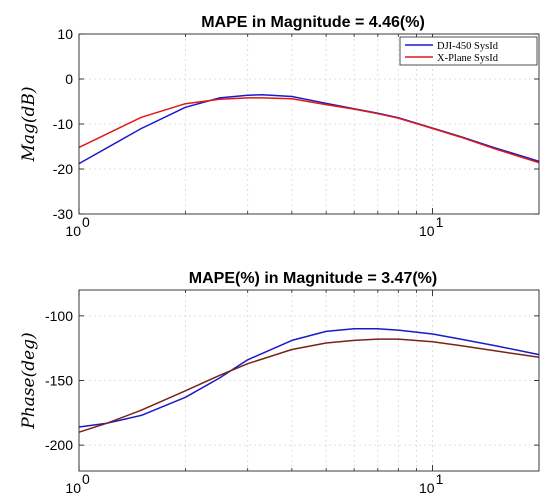 This screenshot has height=500, width=550. I want to click on y-tick-label: -30, so click(63, 214).